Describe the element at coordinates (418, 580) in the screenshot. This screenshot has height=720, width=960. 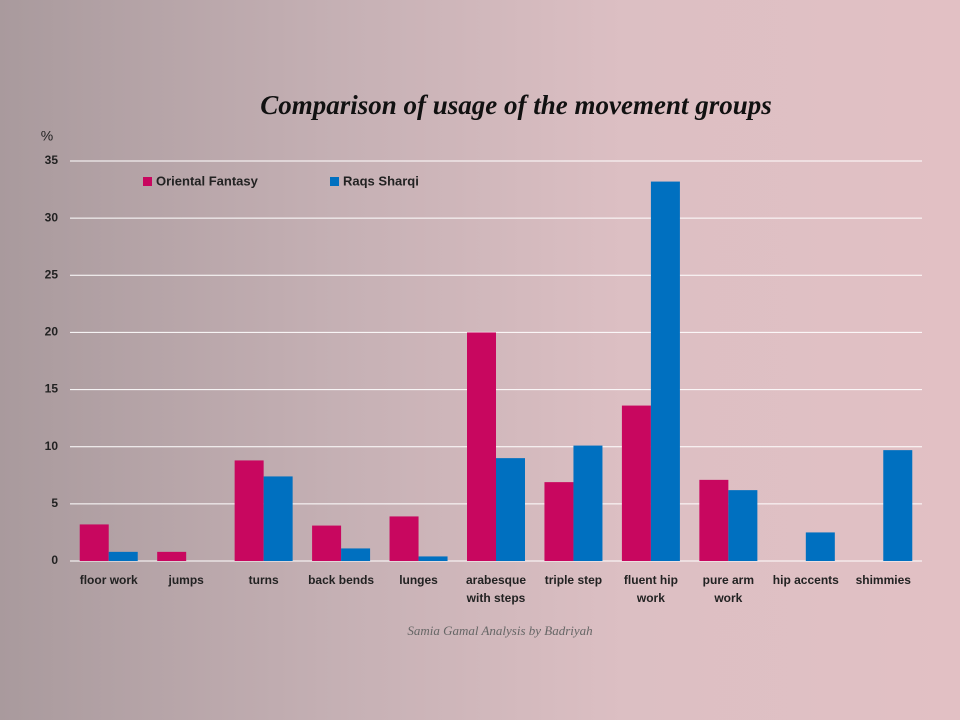
I see `x-tick-label: lunges` at that location.